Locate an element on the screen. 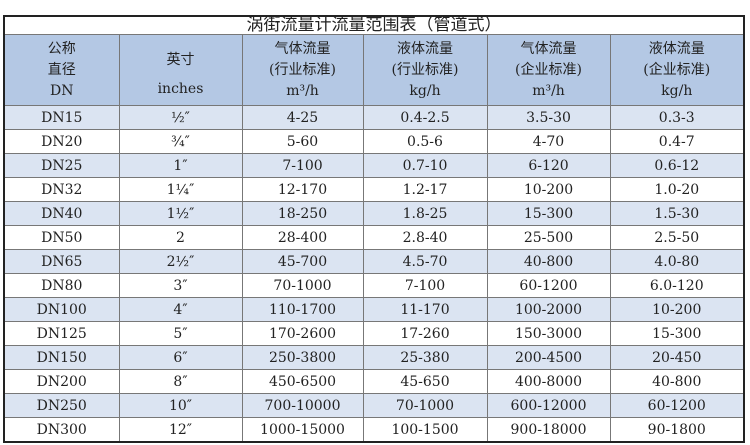 The height and width of the screenshot is (445, 750). table-cell: DN20 is located at coordinates (61, 141).